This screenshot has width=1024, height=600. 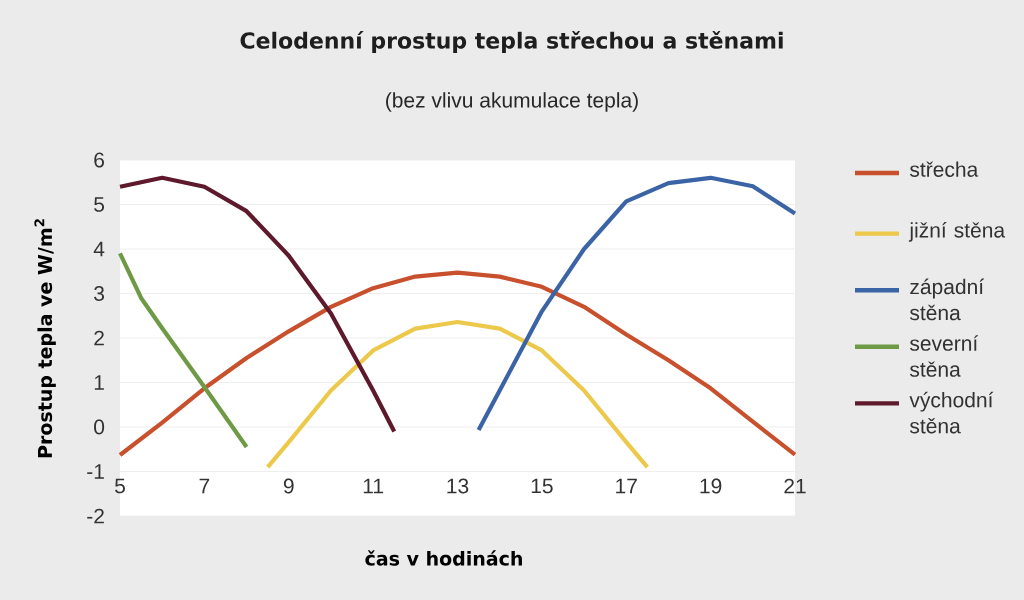 What do you see at coordinates (512, 102) in the screenshot?
I see `chart-subtitle: (bez vlivu akumulace tepla)` at bounding box center [512, 102].